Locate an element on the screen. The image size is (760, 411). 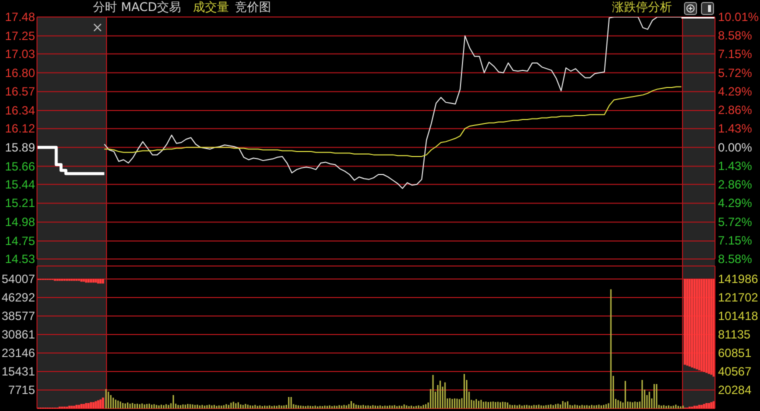
y2-tick-label: 60851 is located at coordinates (735, 353).